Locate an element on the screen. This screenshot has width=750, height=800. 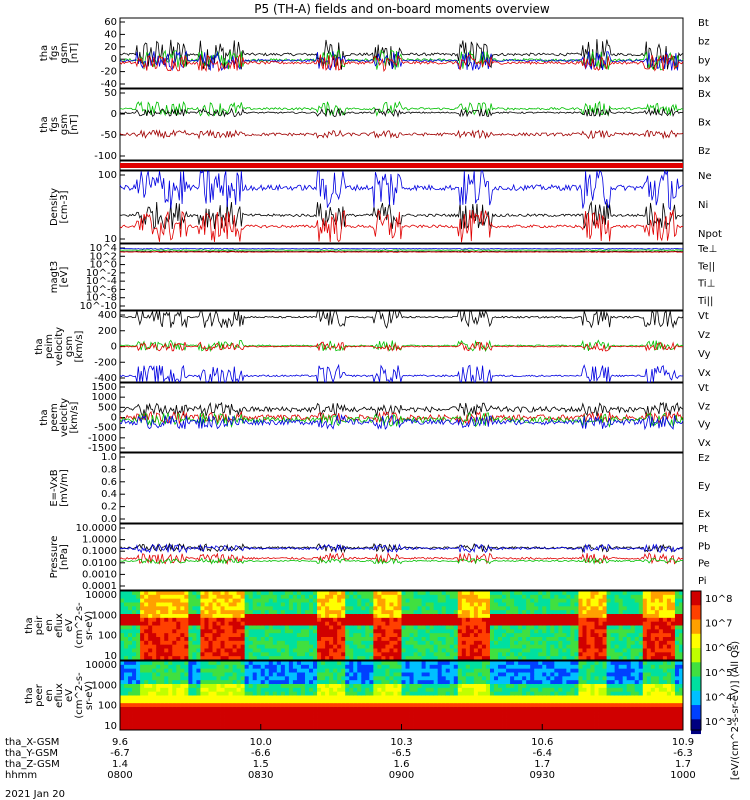
y-tick-label: 0.2 is located at coordinates (109, 507).